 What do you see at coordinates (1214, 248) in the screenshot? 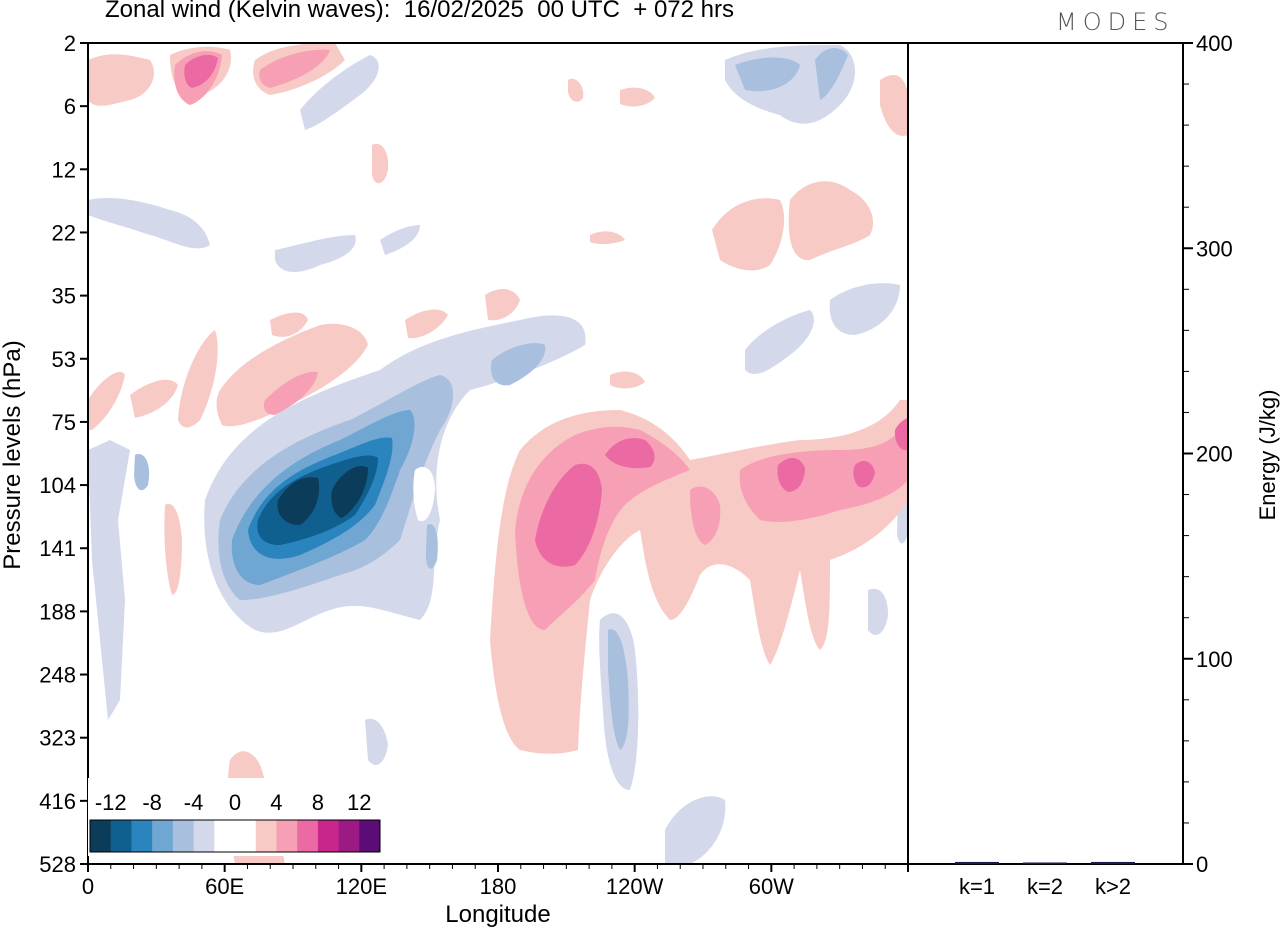
I see `energy-tick-label: 300` at bounding box center [1214, 248].